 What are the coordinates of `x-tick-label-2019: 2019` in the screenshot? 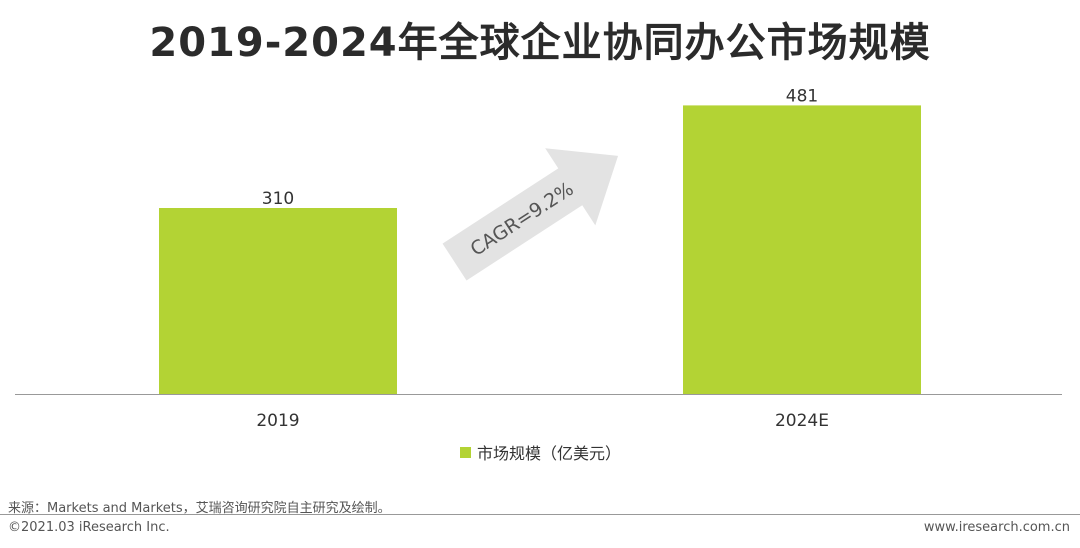 It's located at (277, 421).